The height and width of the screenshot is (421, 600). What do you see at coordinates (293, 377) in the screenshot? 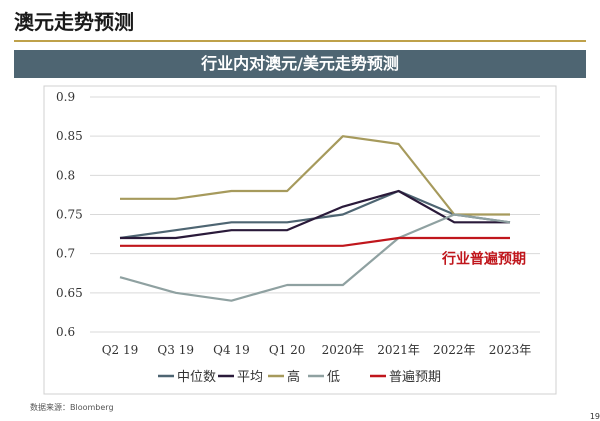
I see `legend-label: 高` at bounding box center [293, 377].